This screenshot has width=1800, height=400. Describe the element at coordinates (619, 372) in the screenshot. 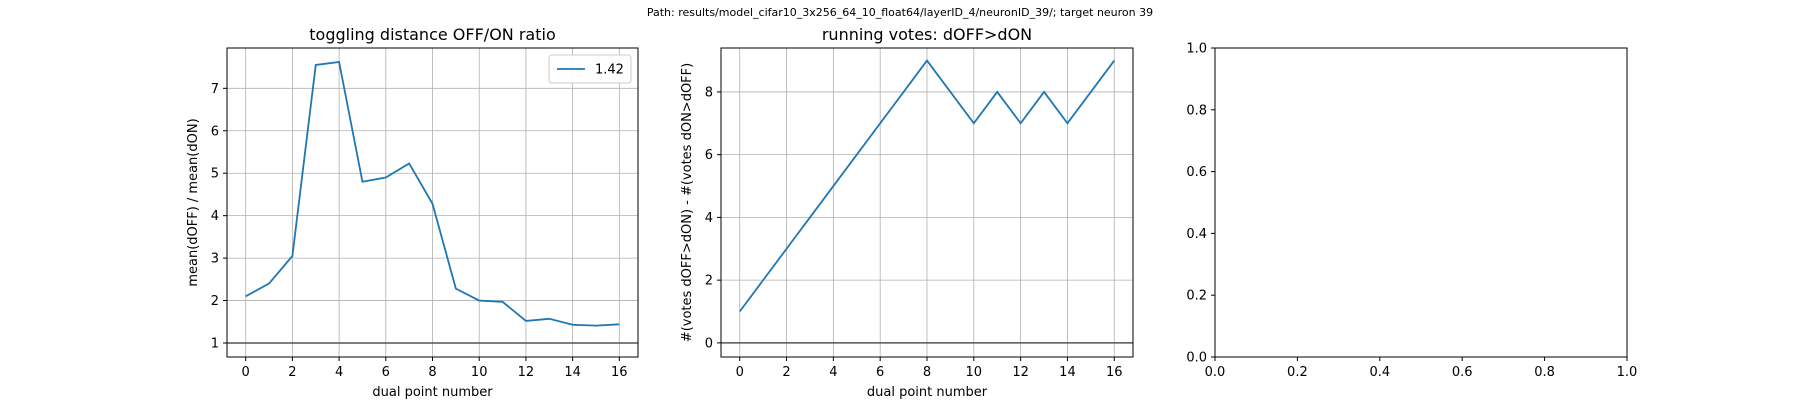

I see `chart-1-xtick-label: 16` at that location.